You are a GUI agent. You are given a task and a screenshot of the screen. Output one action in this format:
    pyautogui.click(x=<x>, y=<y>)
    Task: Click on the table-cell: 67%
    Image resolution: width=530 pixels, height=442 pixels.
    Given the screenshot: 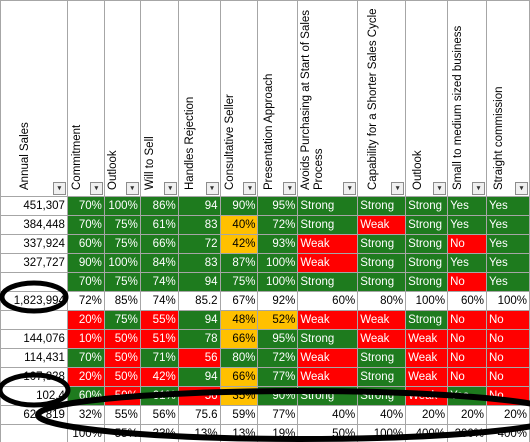 What is the action you would take?
    pyautogui.click(x=239, y=301)
    